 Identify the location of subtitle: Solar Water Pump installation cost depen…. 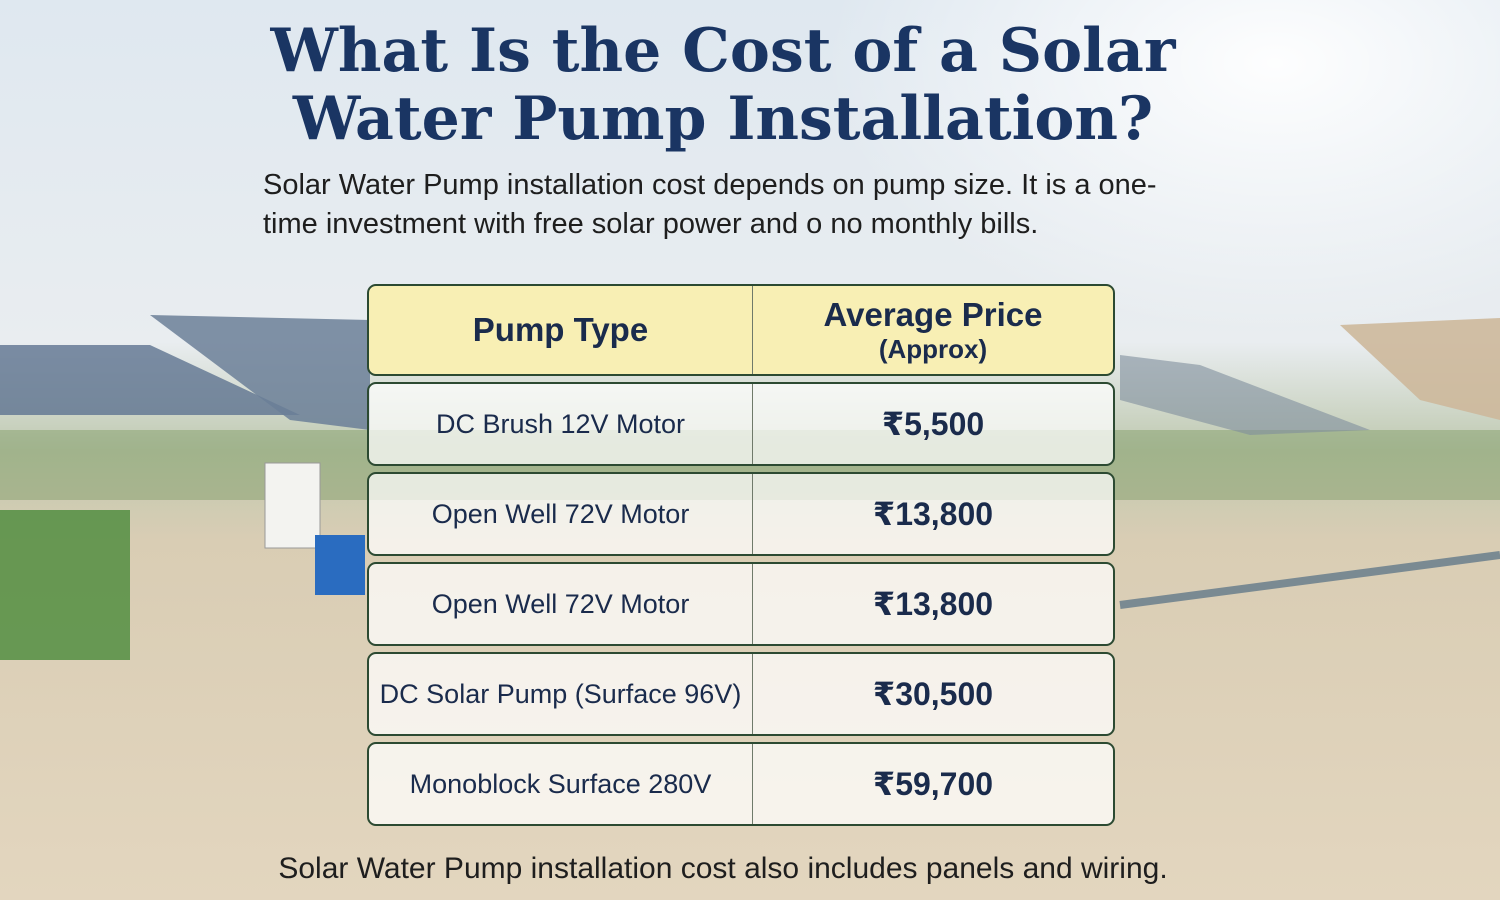
(710, 204).